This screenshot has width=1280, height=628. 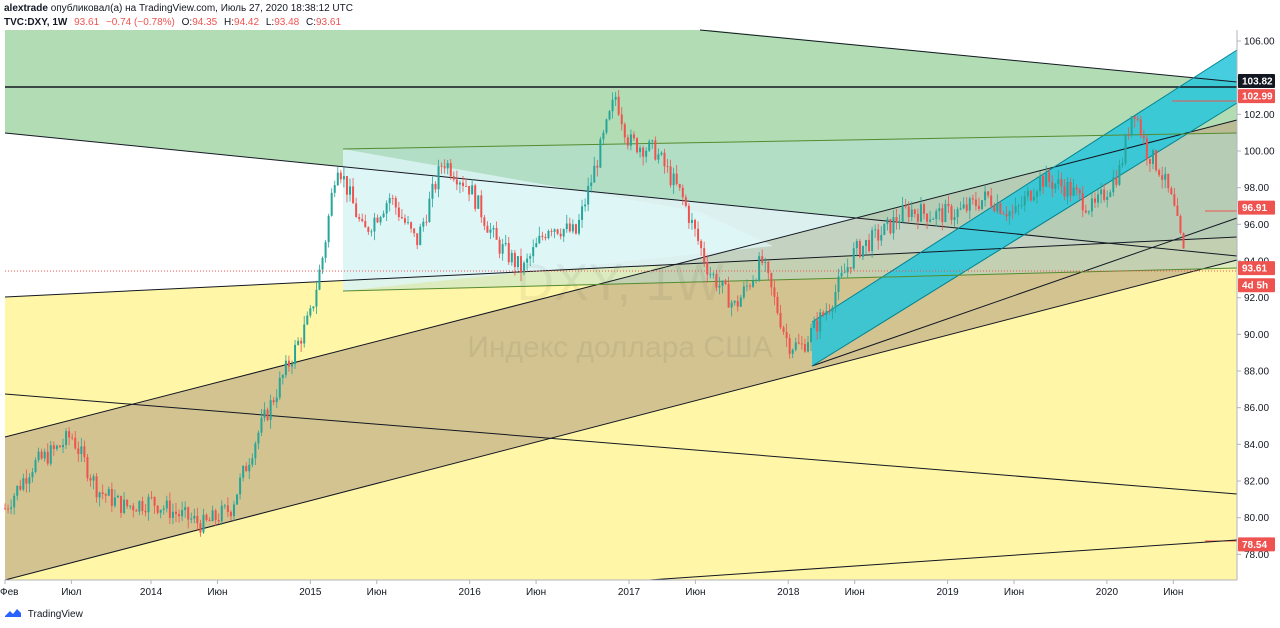 I want to click on x-tick-label: Фев, so click(x=9, y=592).